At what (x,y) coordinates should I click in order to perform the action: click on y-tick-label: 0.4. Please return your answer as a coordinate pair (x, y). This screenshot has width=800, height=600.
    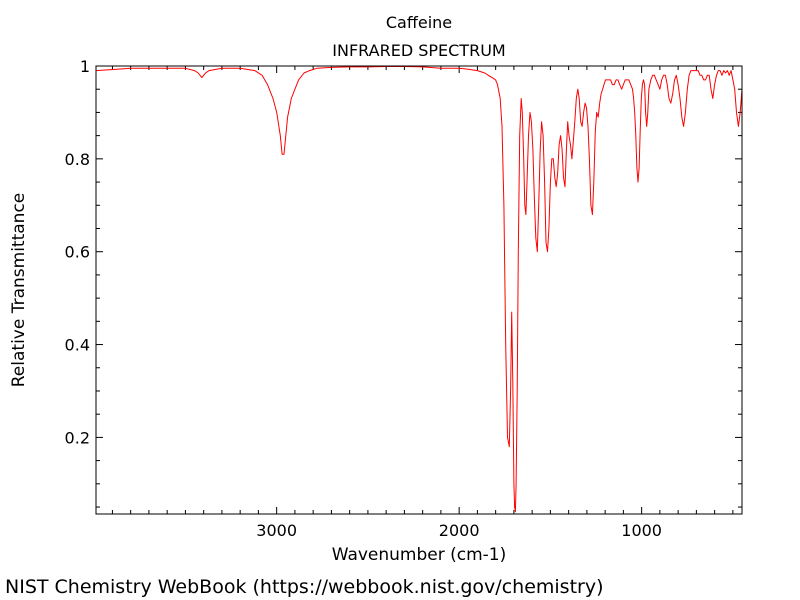
    Looking at the image, I should click on (77, 345).